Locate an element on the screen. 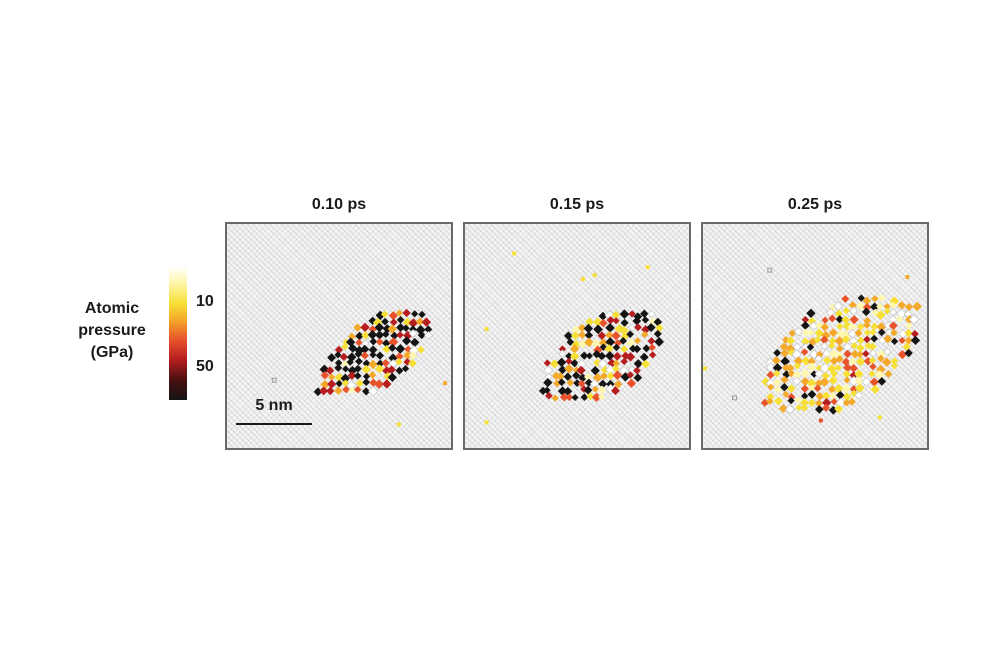 This screenshot has height=650, width=1000. panel-title-2: 0.15 ps is located at coordinates (577, 204).